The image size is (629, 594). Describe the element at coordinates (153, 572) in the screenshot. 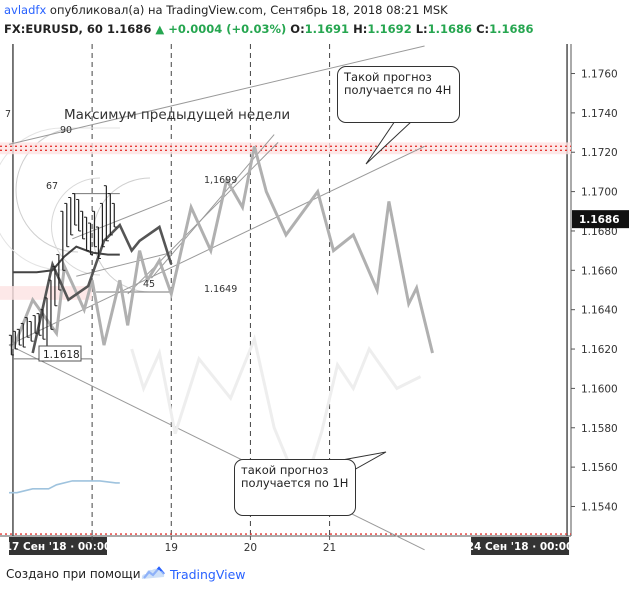

I see `tradingview-cloud-icon` at that location.